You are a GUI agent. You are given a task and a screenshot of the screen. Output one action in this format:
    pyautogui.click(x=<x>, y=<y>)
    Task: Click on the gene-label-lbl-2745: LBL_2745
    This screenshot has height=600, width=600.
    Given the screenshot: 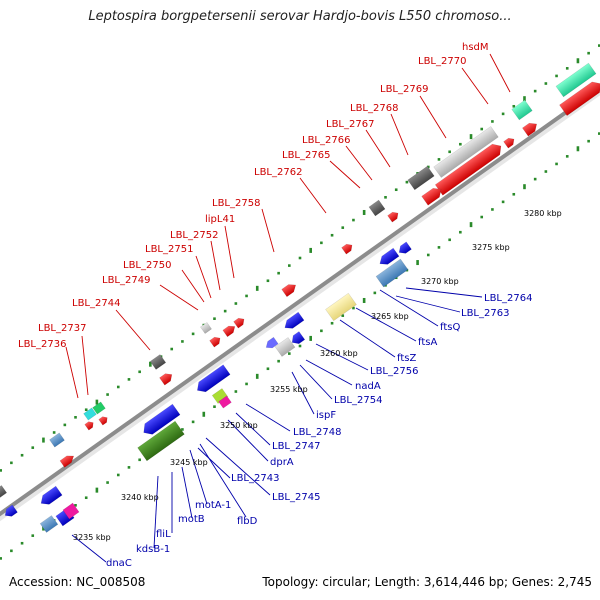 What is the action you would take?
    pyautogui.click(x=296, y=497)
    